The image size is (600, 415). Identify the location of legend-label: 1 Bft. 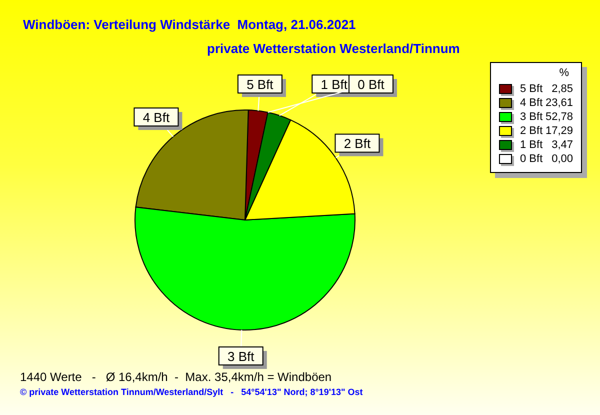
(532, 145).